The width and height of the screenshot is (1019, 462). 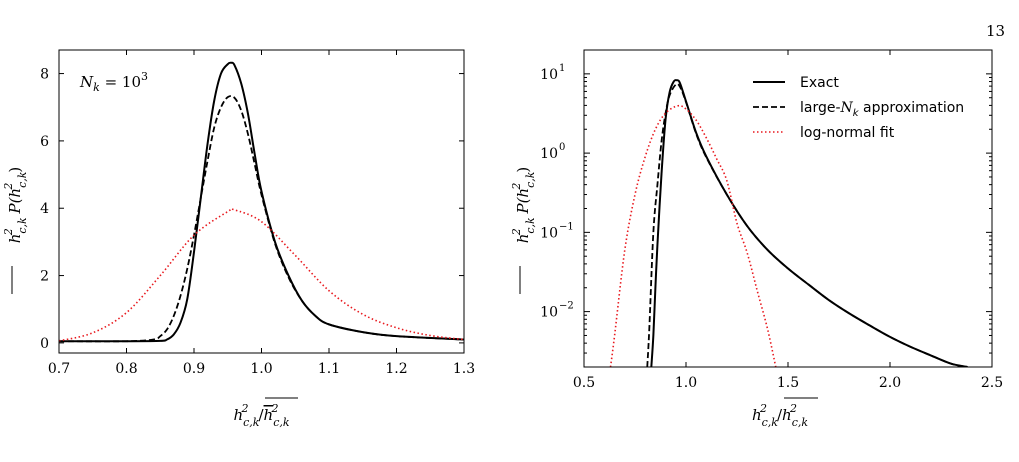 What do you see at coordinates (396, 369) in the screenshot?
I see `left-xtick-label: 1.2` at bounding box center [396, 369].